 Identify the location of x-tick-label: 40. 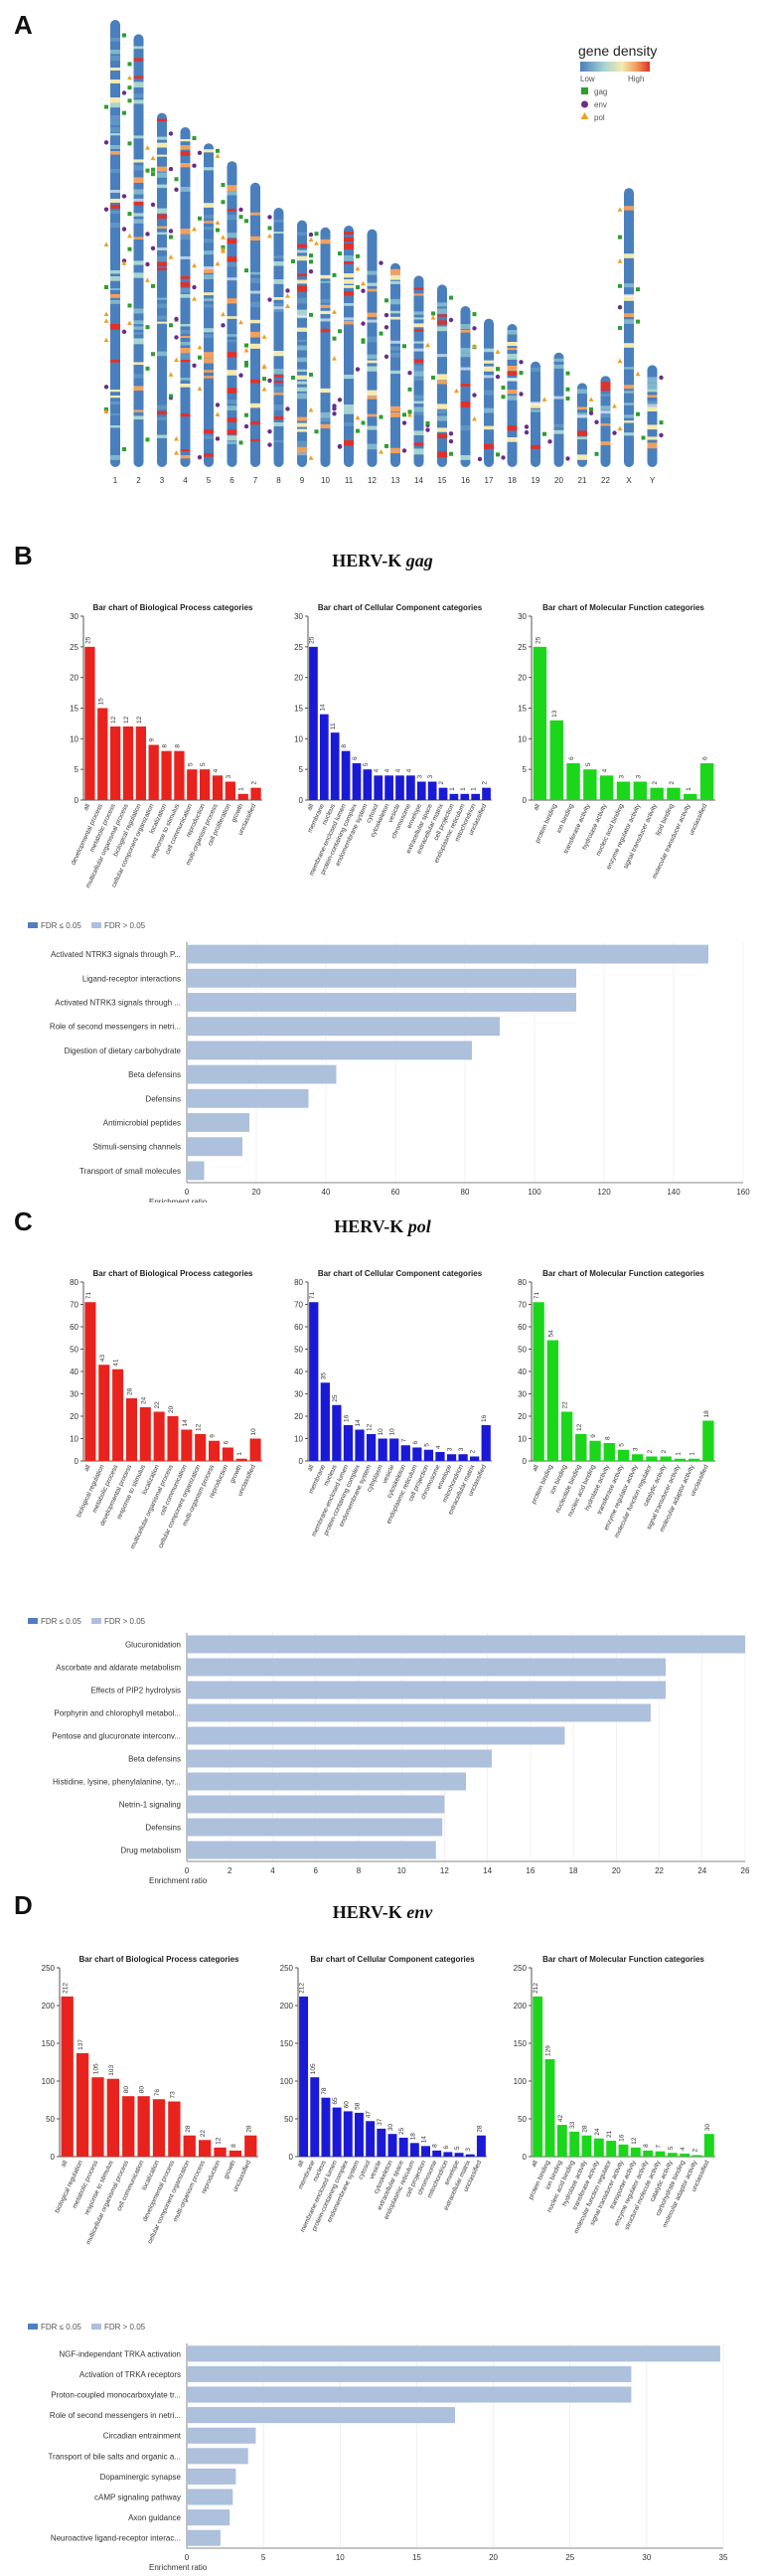
(326, 1192).